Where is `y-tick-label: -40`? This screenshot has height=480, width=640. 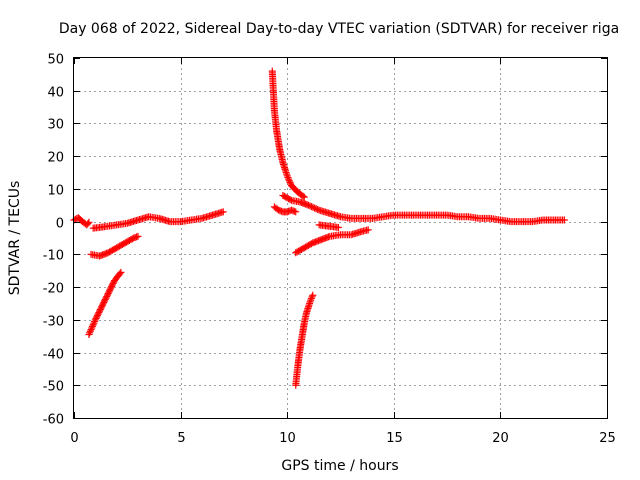
y-tick-label: -40 is located at coordinates (53, 355).